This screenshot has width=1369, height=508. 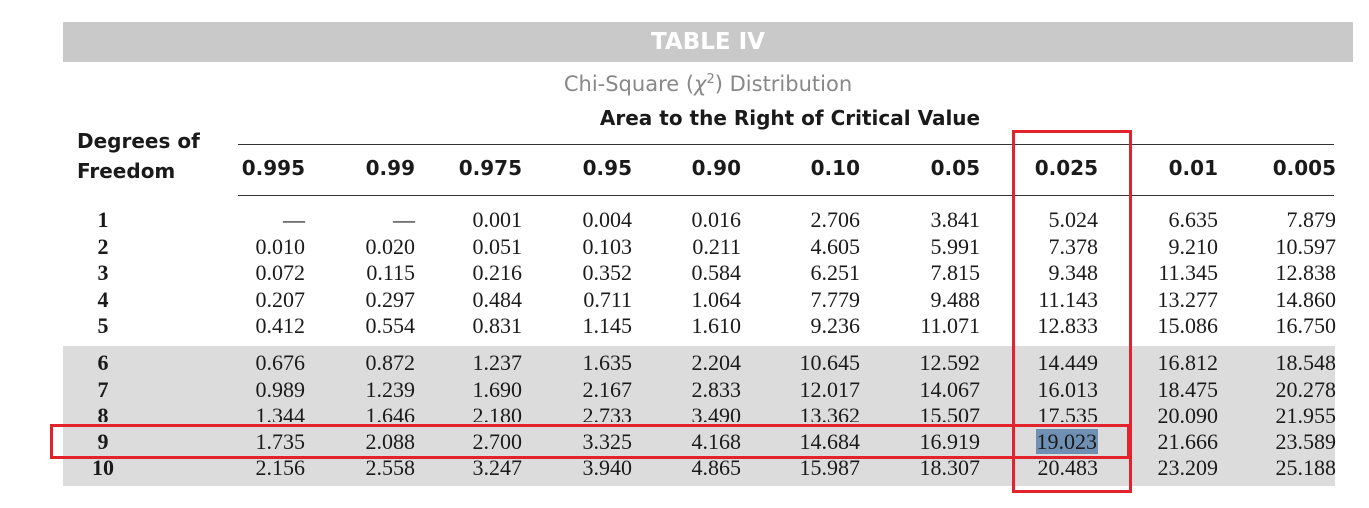 I want to click on table-cell: 6.251, so click(x=835, y=272).